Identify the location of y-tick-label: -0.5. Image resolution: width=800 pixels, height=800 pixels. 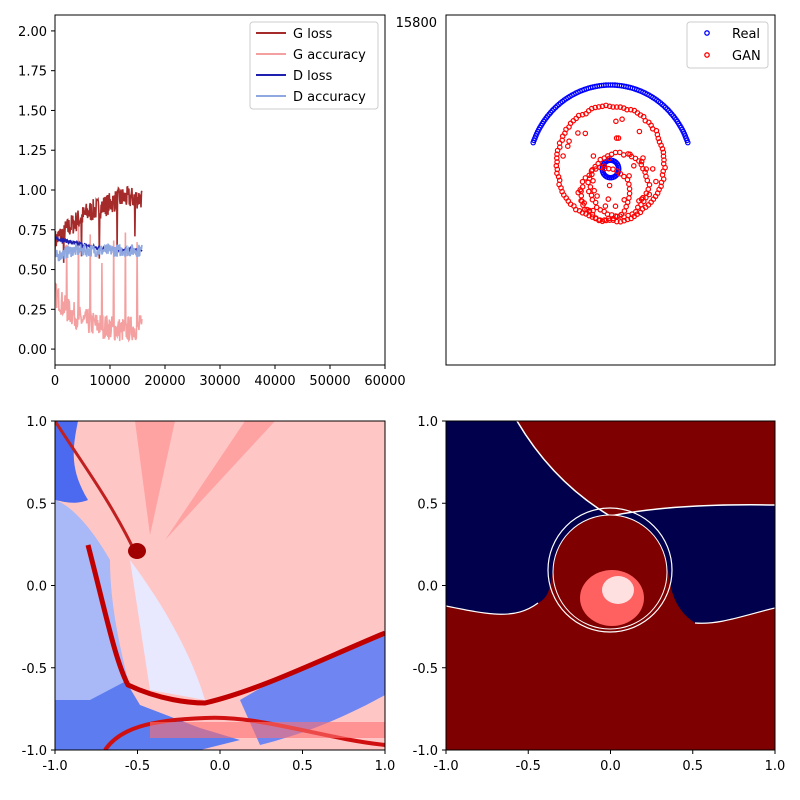
(34, 669).